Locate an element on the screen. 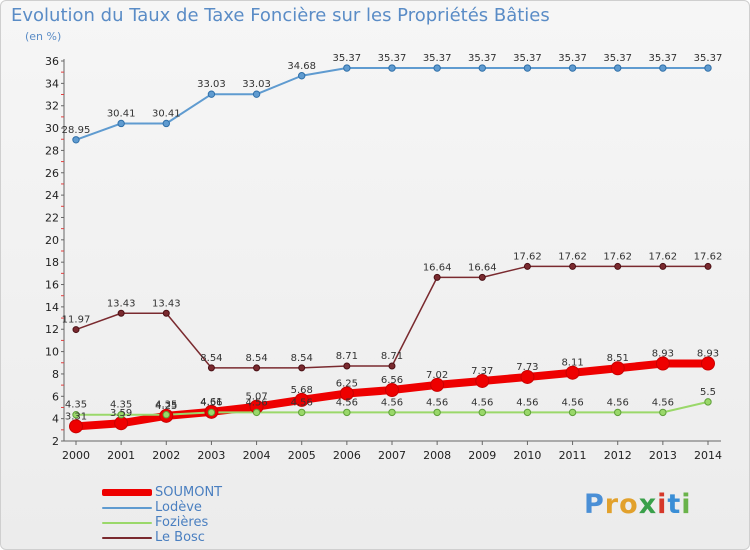  x-tick-label: 2005 is located at coordinates (302, 455).